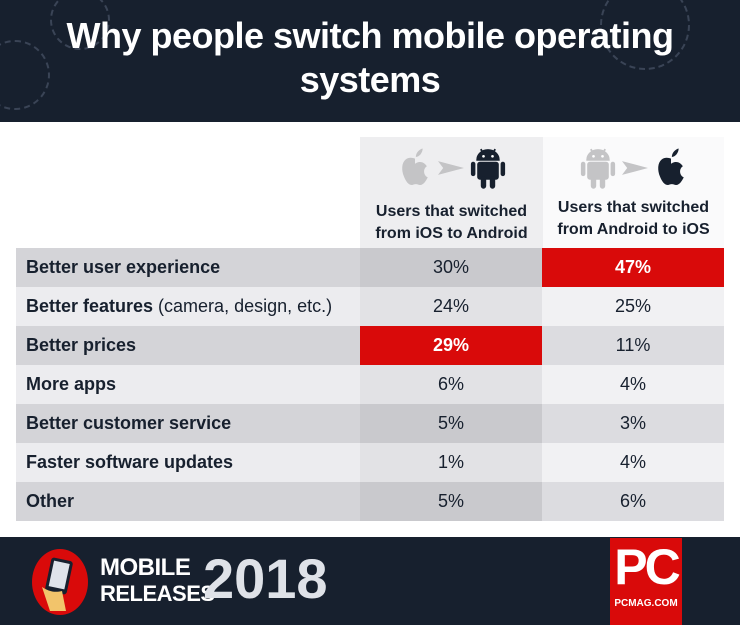 The image size is (740, 625). I want to click on table-row: Better user experience 30% 47%, so click(370, 267).